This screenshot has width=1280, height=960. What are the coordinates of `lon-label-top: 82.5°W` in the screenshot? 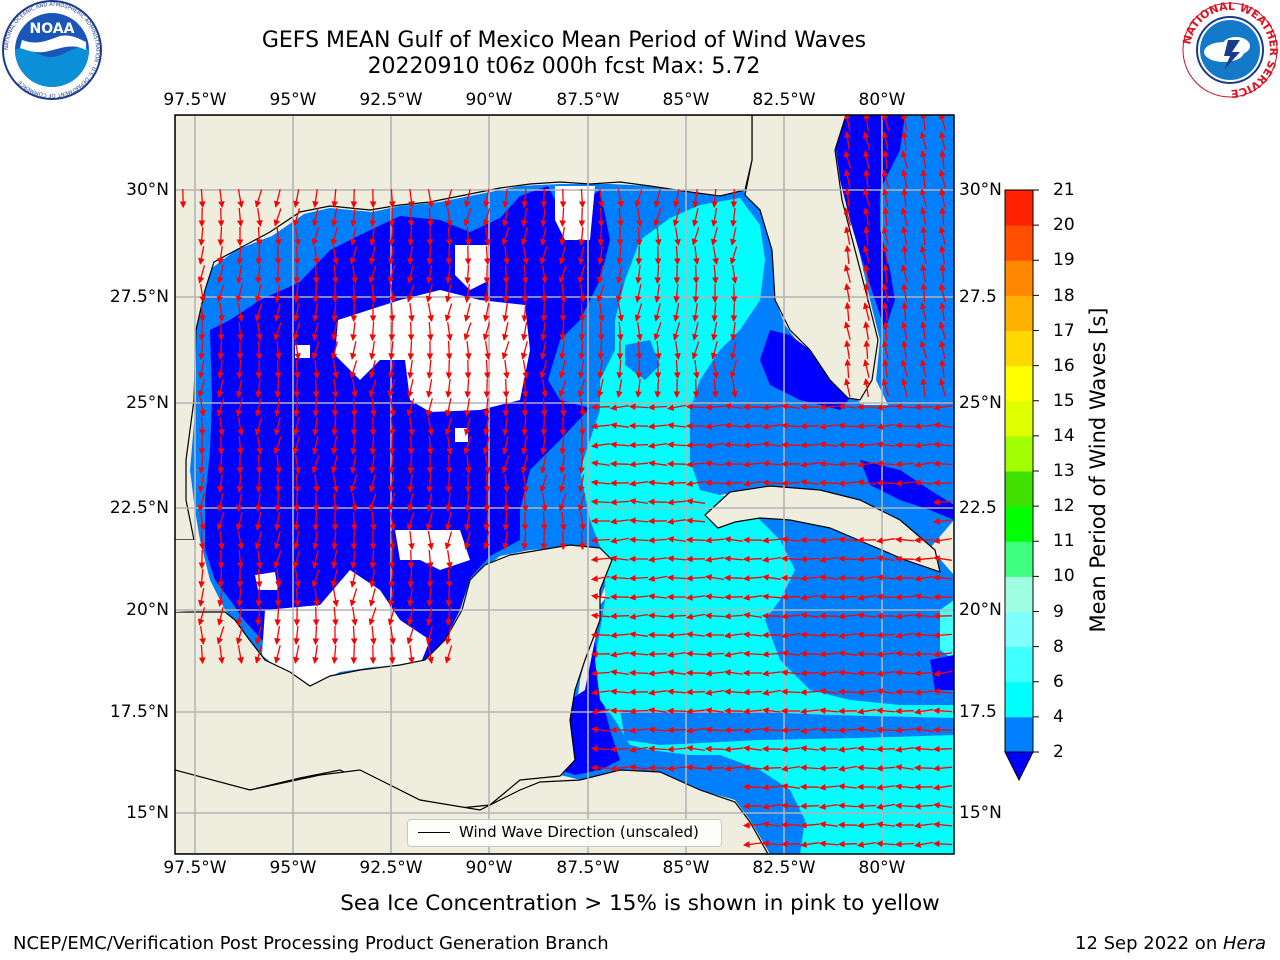 It's located at (784, 100).